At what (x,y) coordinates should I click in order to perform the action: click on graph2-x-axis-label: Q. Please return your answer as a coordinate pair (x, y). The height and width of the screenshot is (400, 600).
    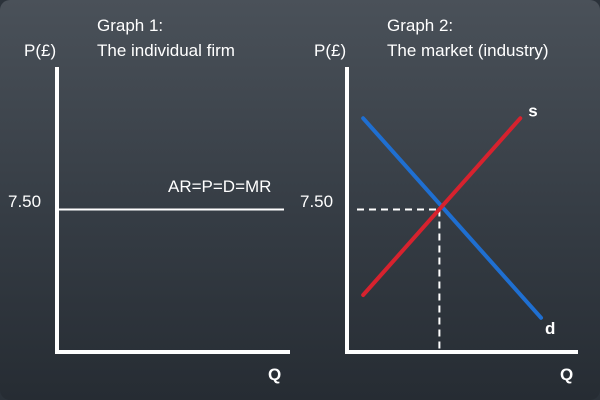
    Looking at the image, I should click on (566, 374).